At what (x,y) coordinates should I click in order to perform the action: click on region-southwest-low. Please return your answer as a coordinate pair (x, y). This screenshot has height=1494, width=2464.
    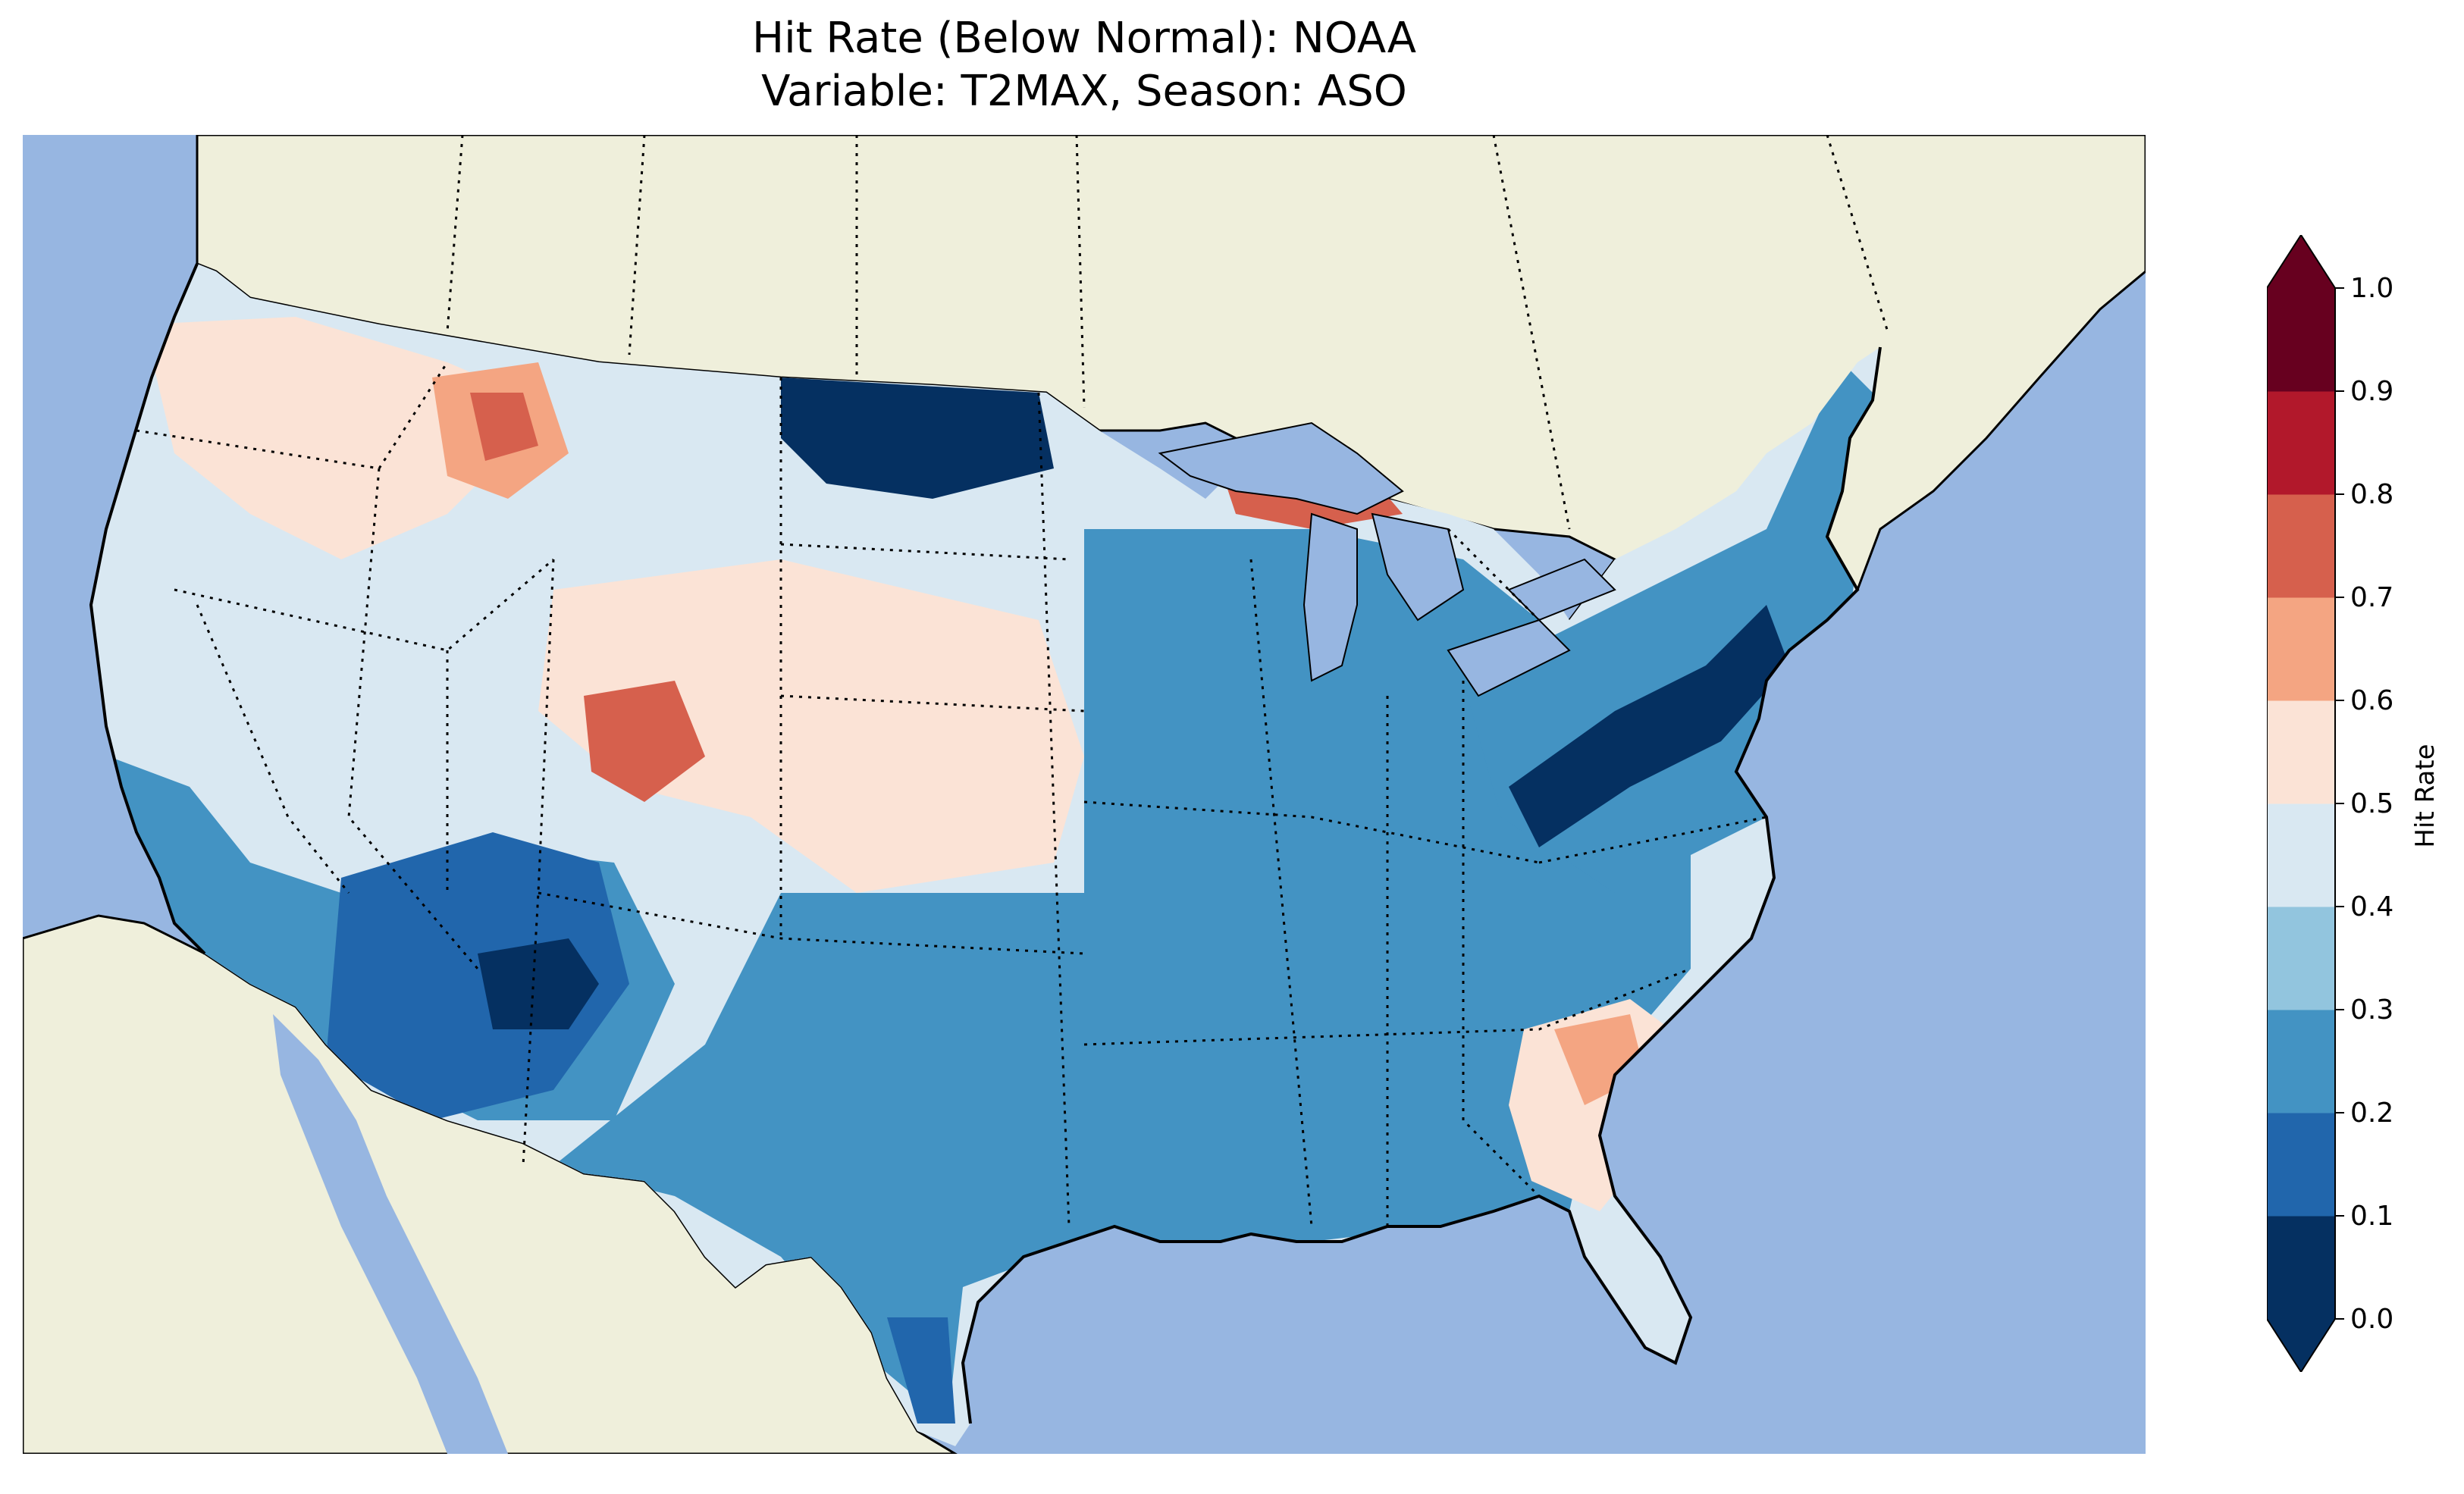
    Looking at the image, I should click on (478, 976).